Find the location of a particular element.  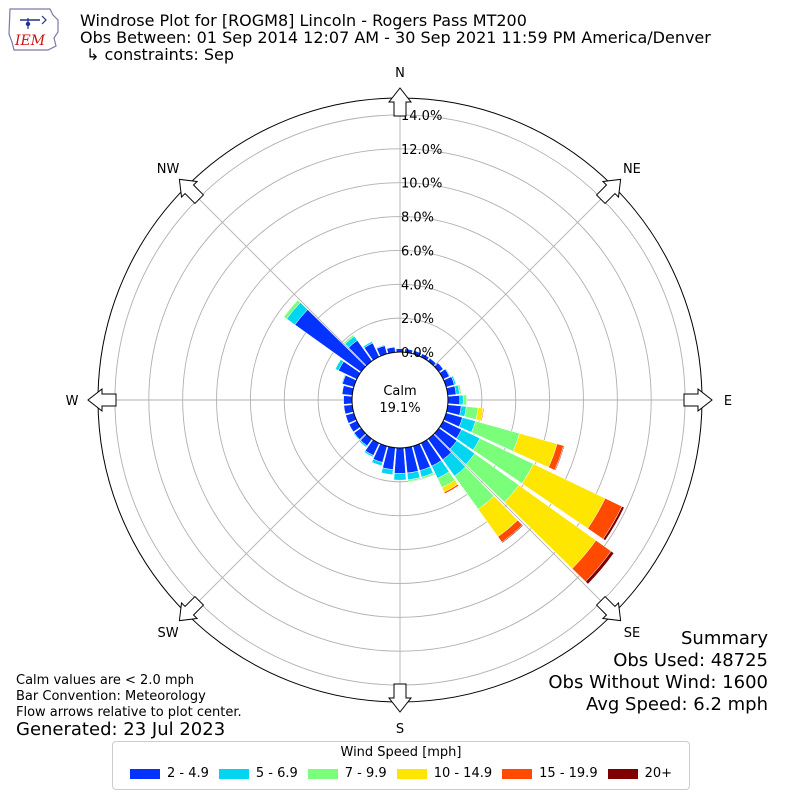

note-convention: Bar Convention: Meteorology is located at coordinates (111, 696).